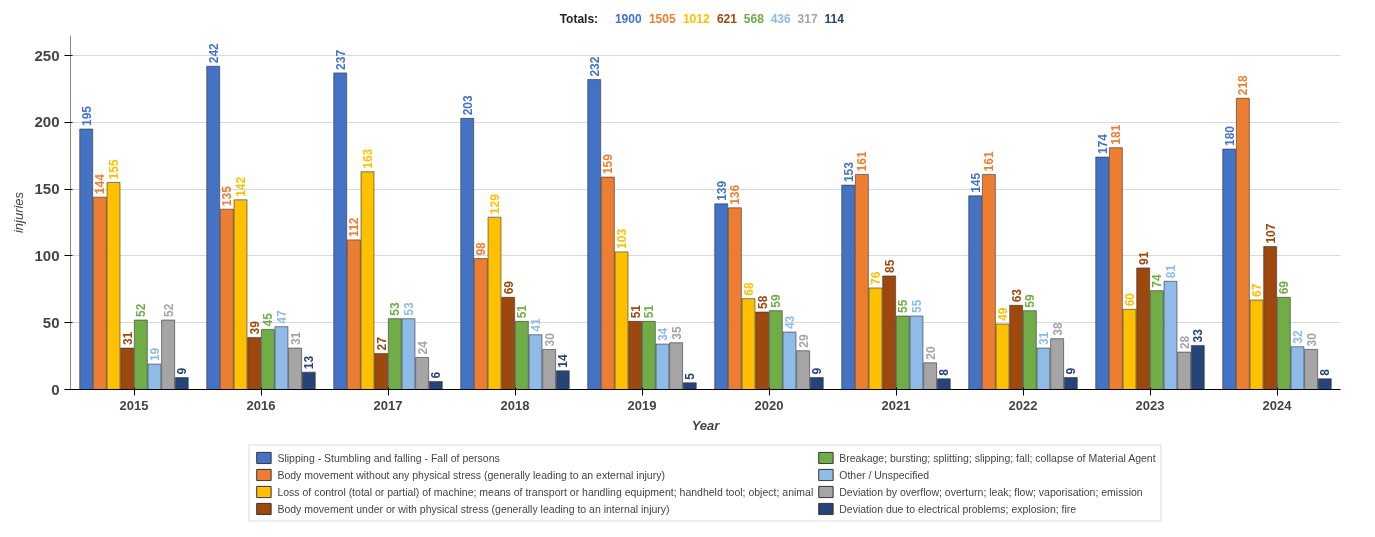 The height and width of the screenshot is (537, 1375). Describe the element at coordinates (47, 255) in the screenshot. I see `y-tick-label: 100` at that location.